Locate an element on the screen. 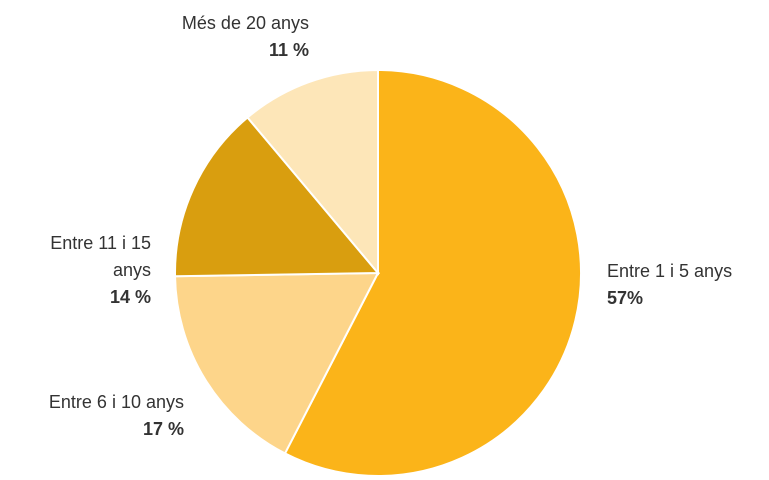 The width and height of the screenshot is (769, 480). category-label: Més de 20 anys is located at coordinates (245, 23).